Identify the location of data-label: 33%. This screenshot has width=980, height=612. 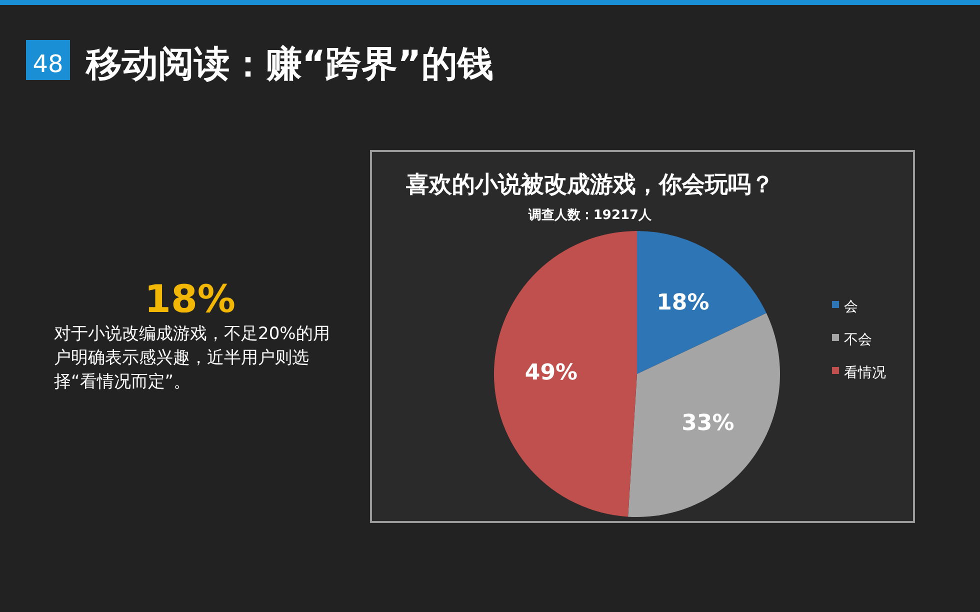
(708, 423).